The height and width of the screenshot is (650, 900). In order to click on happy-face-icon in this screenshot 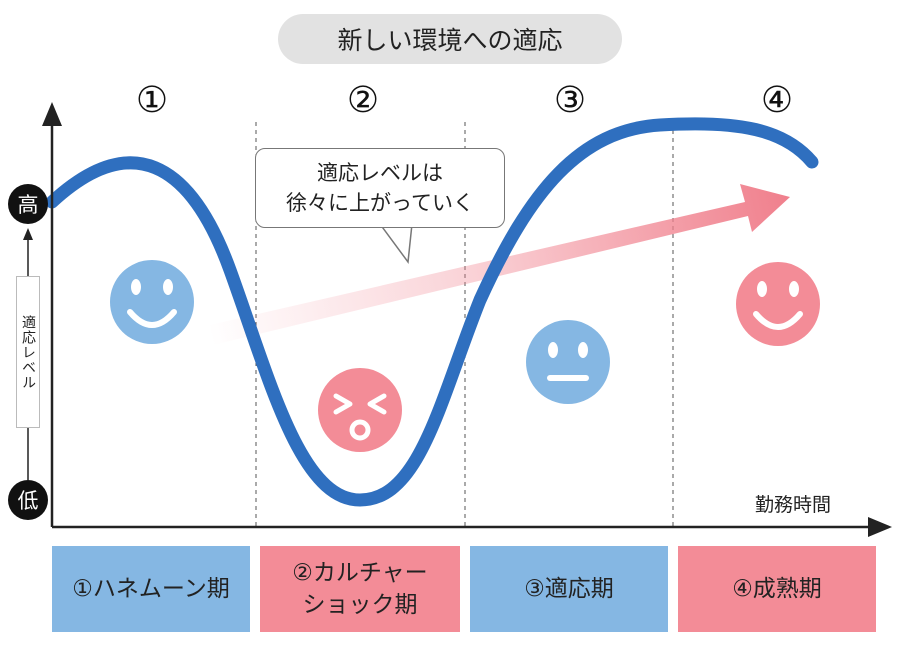, I will do `click(778, 304)`.